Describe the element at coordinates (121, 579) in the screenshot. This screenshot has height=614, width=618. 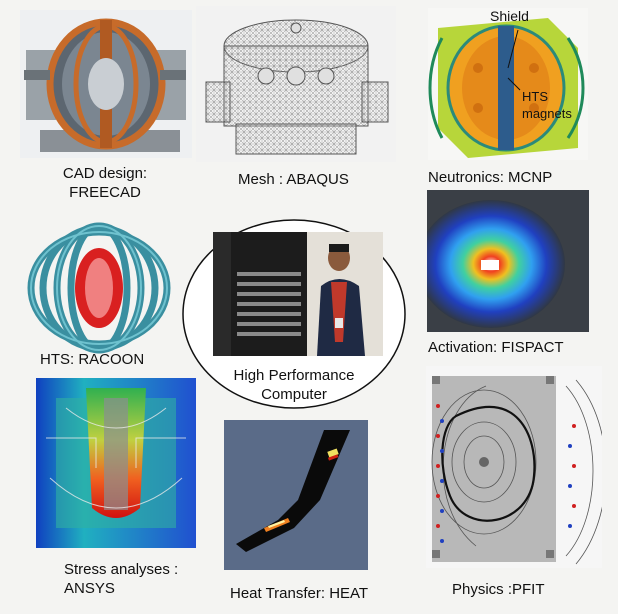
I see `stress-caption: Stress analyses : ANSYS` at that location.